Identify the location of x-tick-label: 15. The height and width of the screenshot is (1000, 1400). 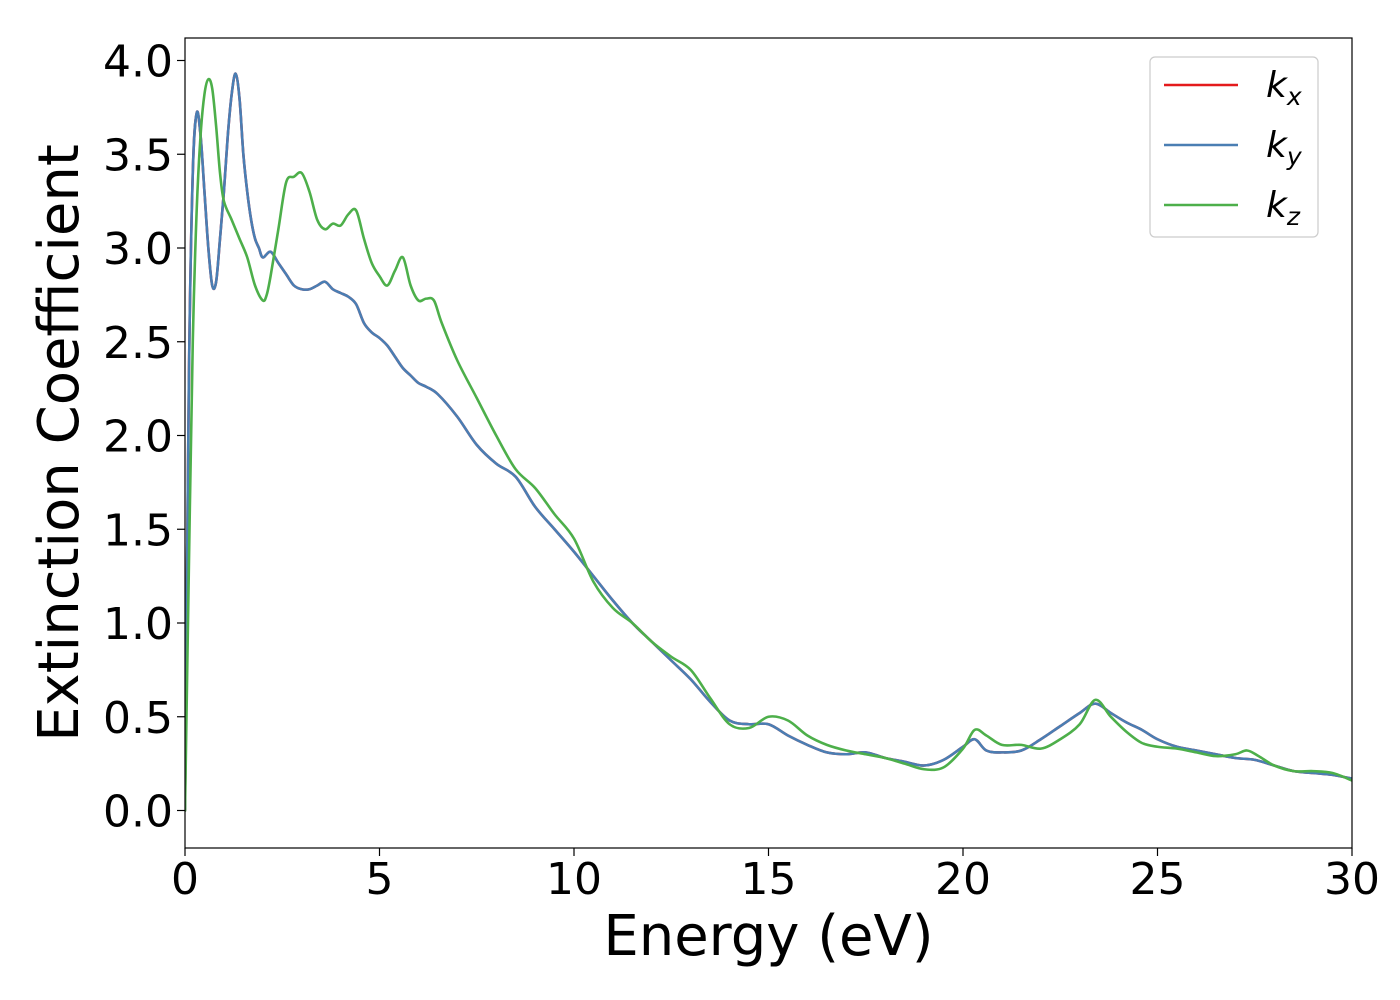
(769, 879).